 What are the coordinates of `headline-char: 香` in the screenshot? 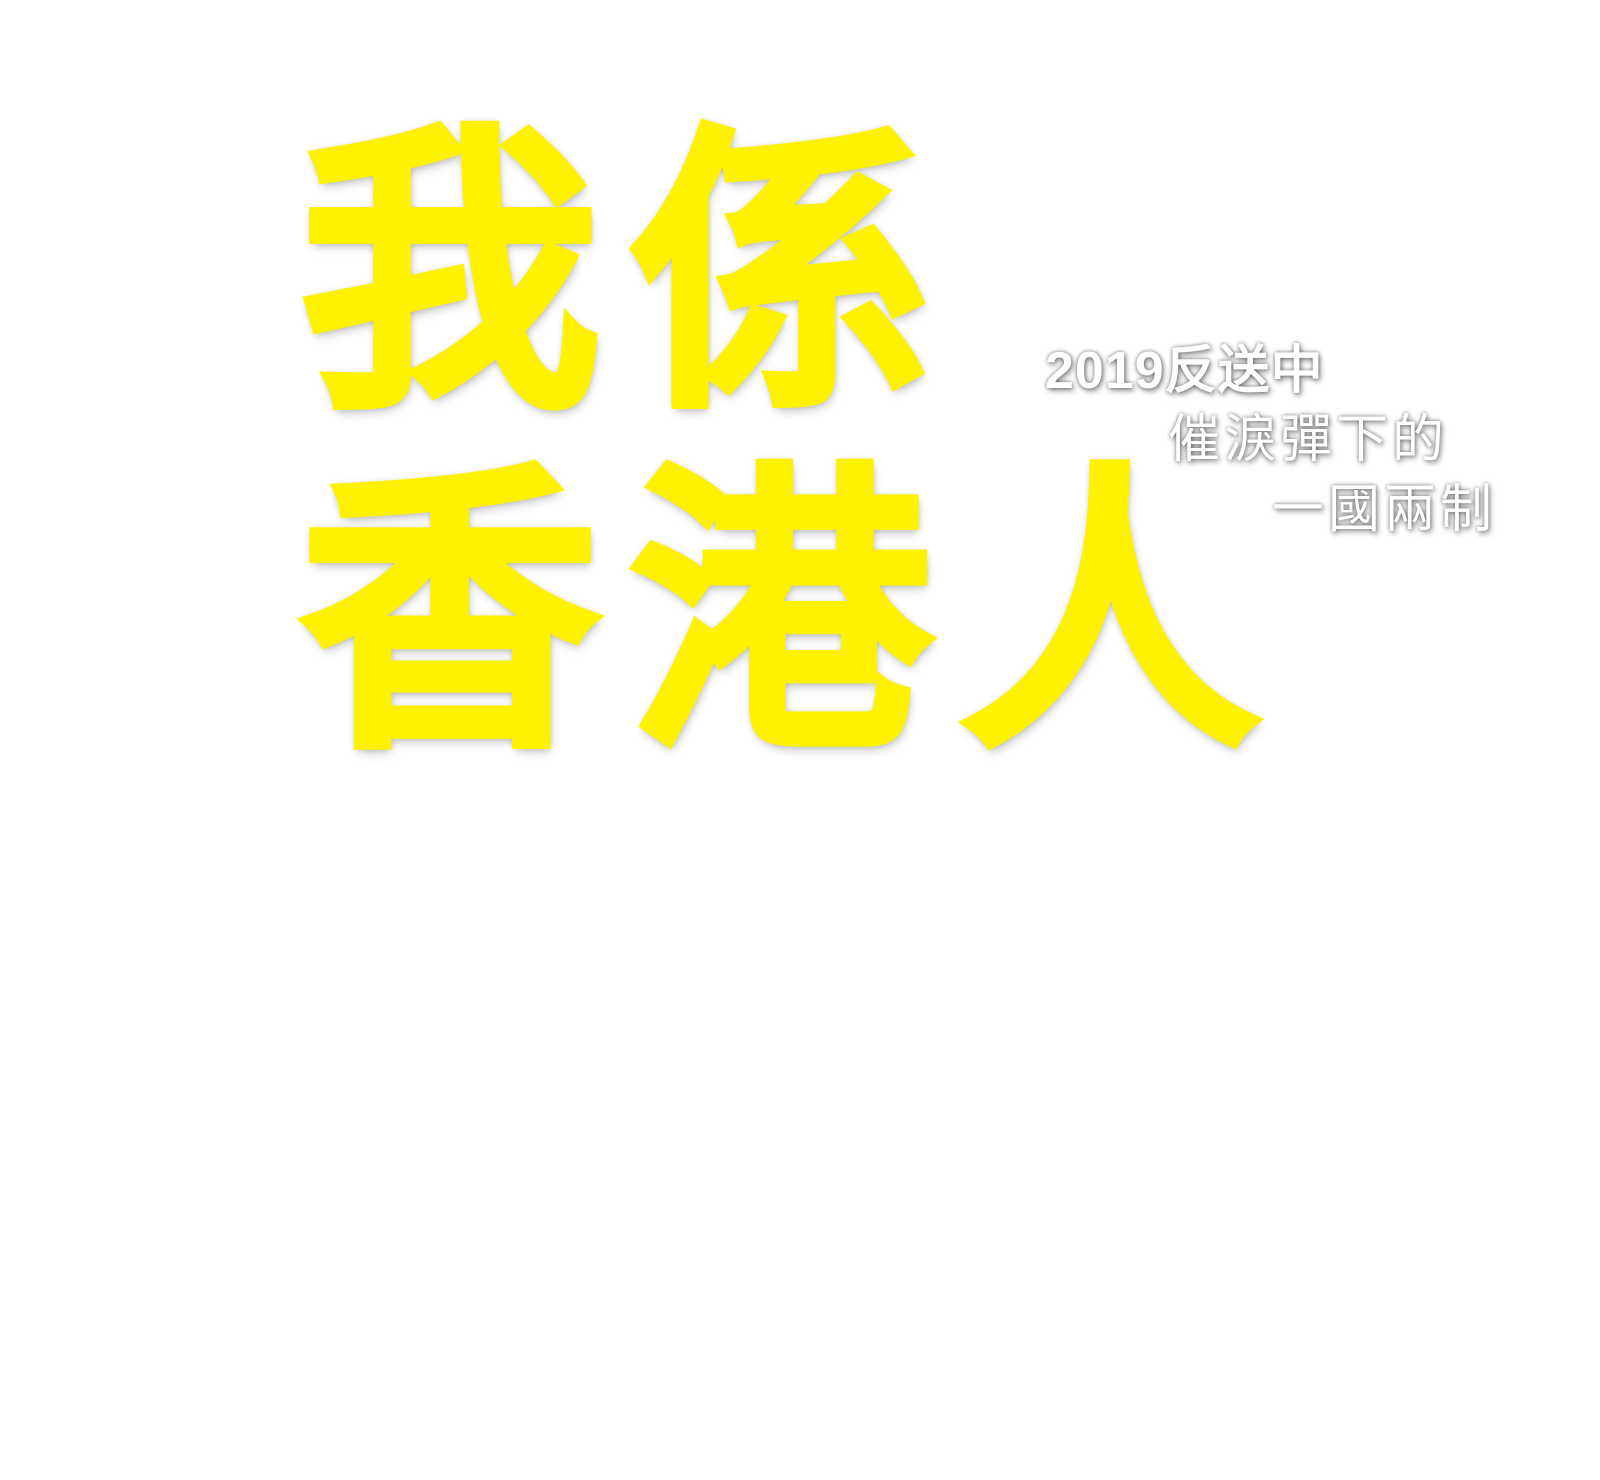 It's located at (450, 614).